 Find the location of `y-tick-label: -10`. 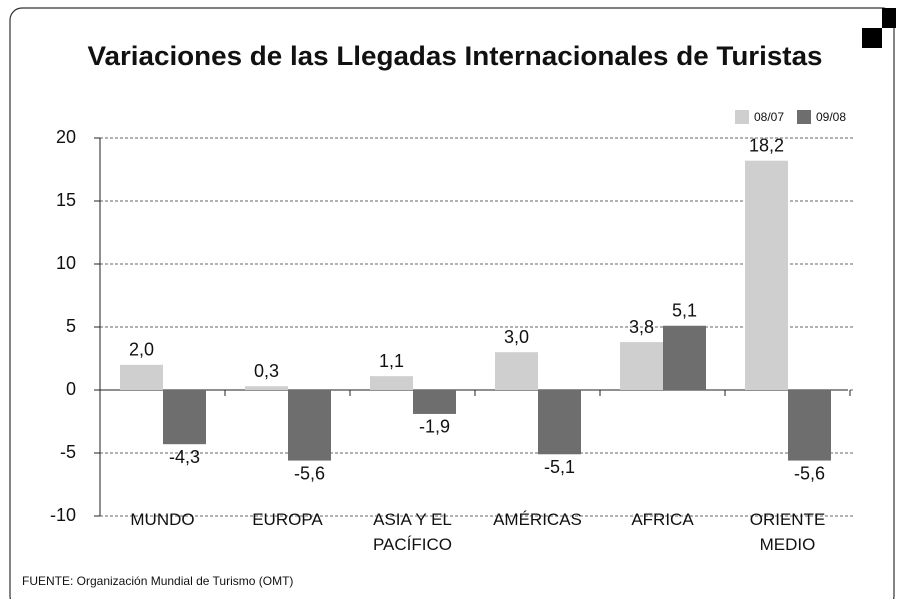

y-tick-label: -10 is located at coordinates (63, 515).